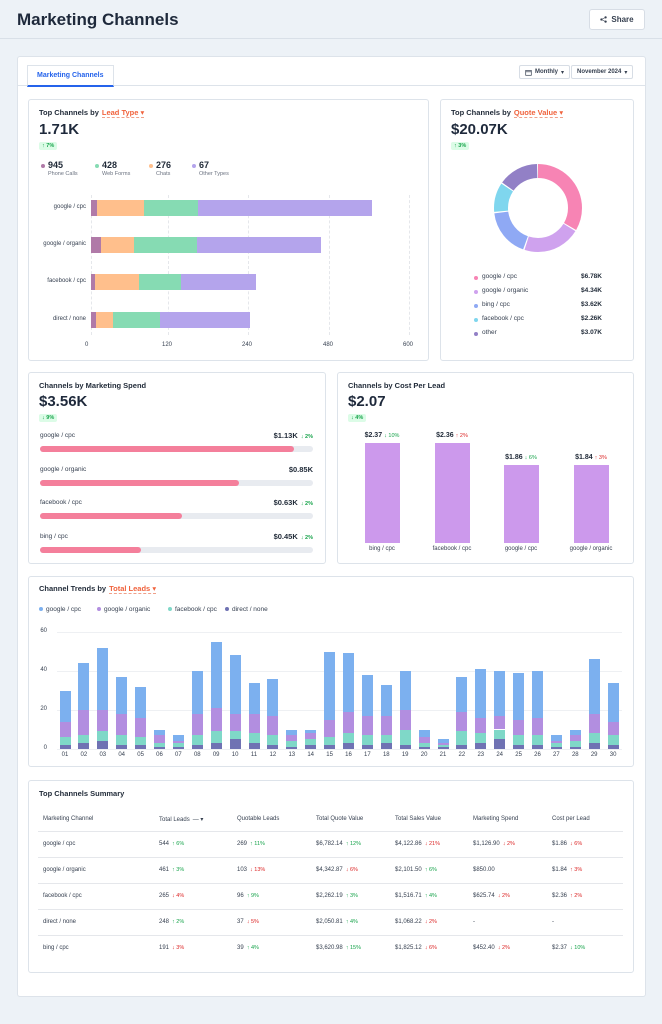  I want to click on sort-desc-icon: — ▾, so click(198, 820).